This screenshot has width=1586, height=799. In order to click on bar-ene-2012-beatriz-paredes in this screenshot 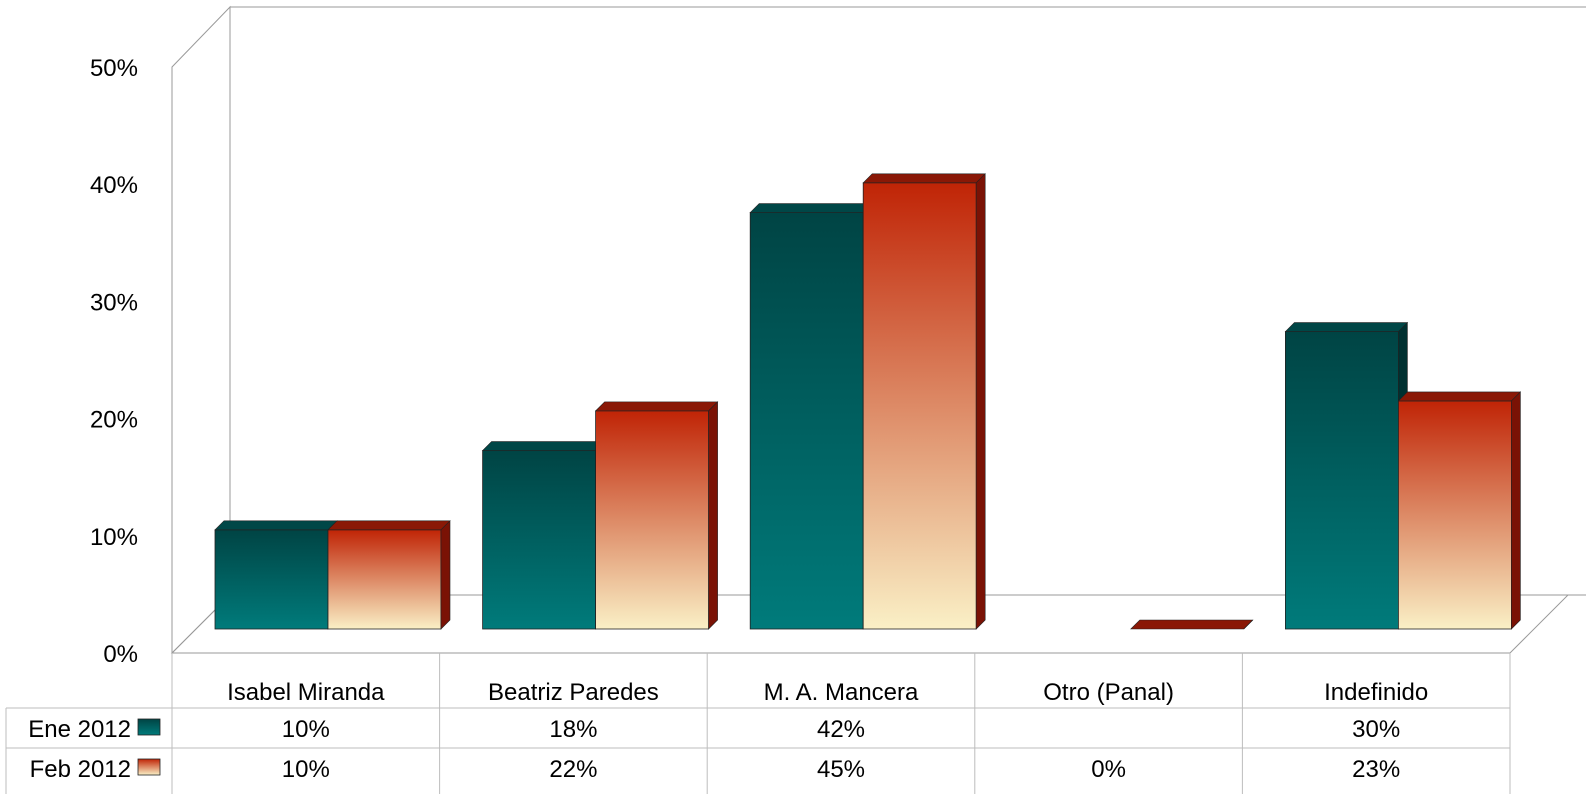, I will do `click(543, 535)`.